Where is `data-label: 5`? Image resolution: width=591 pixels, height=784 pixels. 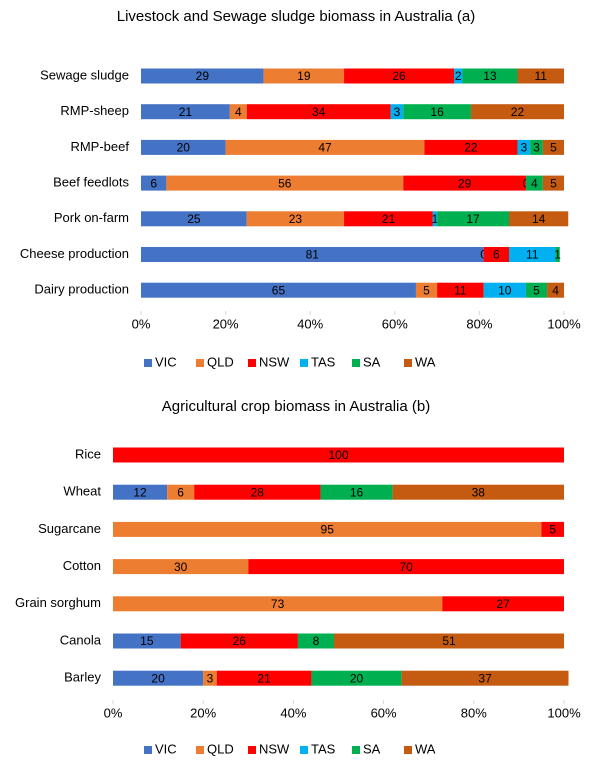
data-label: 5 is located at coordinates (552, 530).